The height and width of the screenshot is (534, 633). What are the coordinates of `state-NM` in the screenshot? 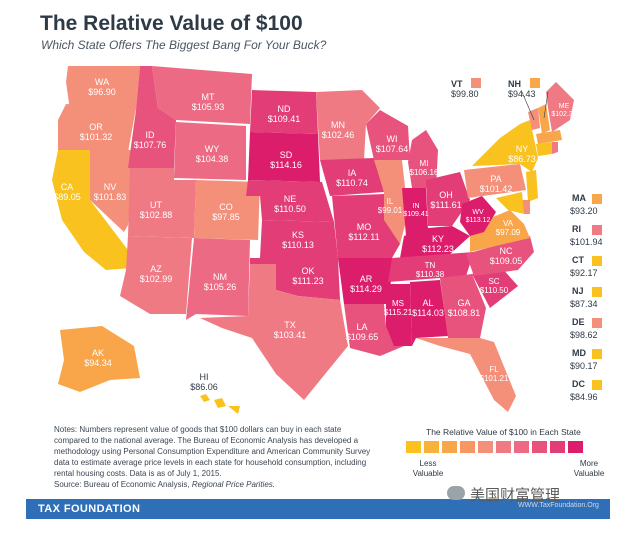 It's located at (218, 279).